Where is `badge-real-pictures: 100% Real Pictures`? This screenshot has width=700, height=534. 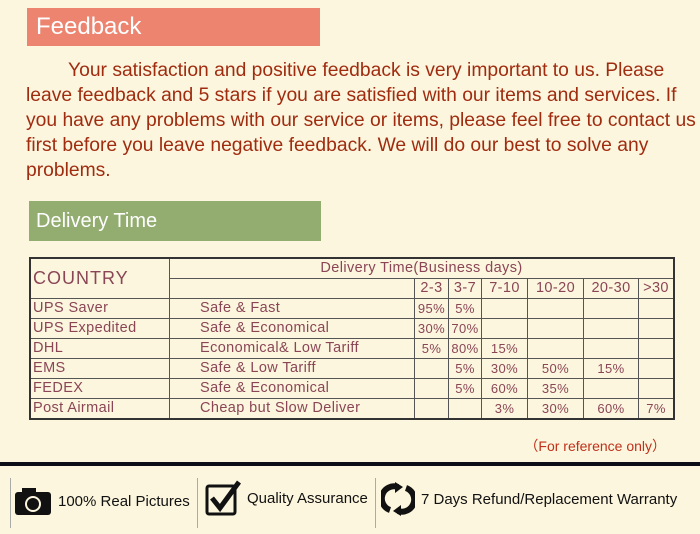
badge-real-pictures: 100% Real Pictures is located at coordinates (102, 501).